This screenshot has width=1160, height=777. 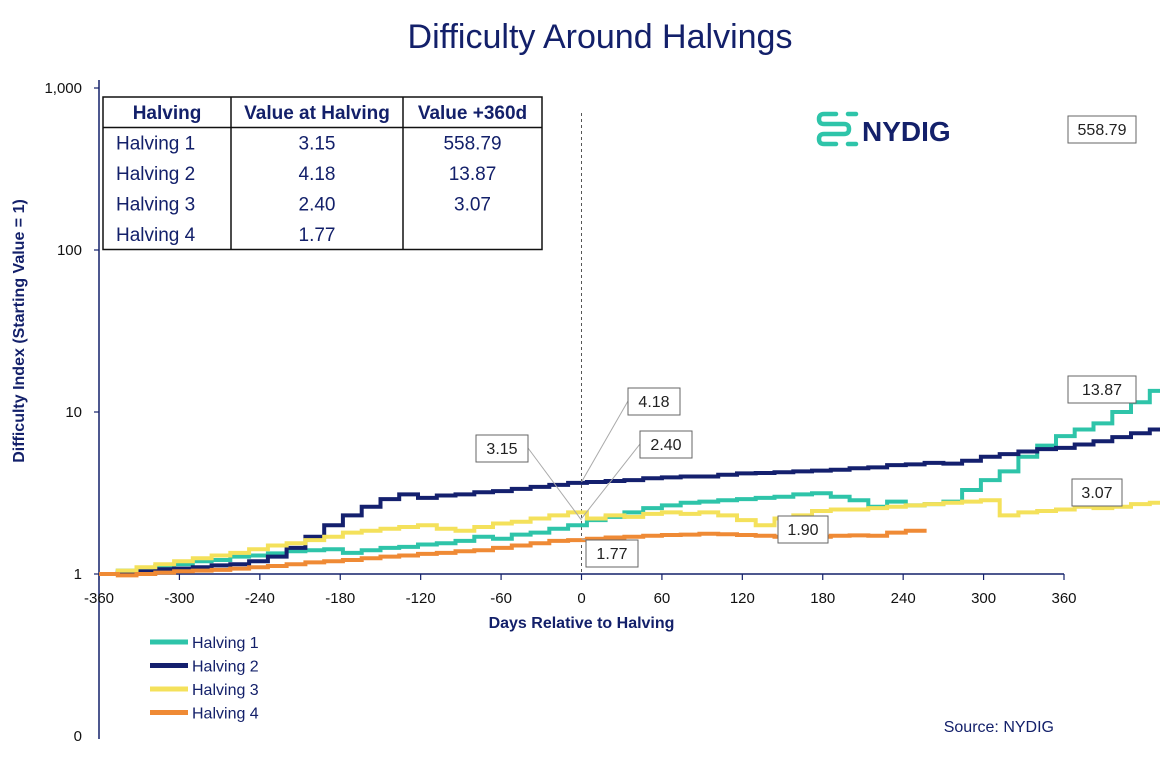 What do you see at coordinates (742, 598) in the screenshot?
I see `x-tick-label: 120` at bounding box center [742, 598].